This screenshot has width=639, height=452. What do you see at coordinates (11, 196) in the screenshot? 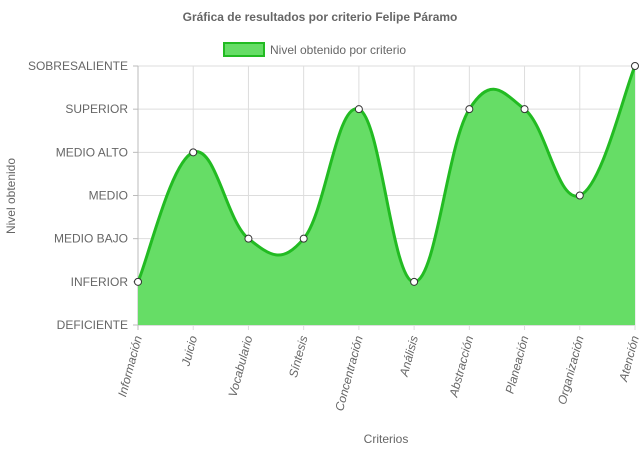
I see `y-axis-title: Nivel obtenido` at bounding box center [11, 196].